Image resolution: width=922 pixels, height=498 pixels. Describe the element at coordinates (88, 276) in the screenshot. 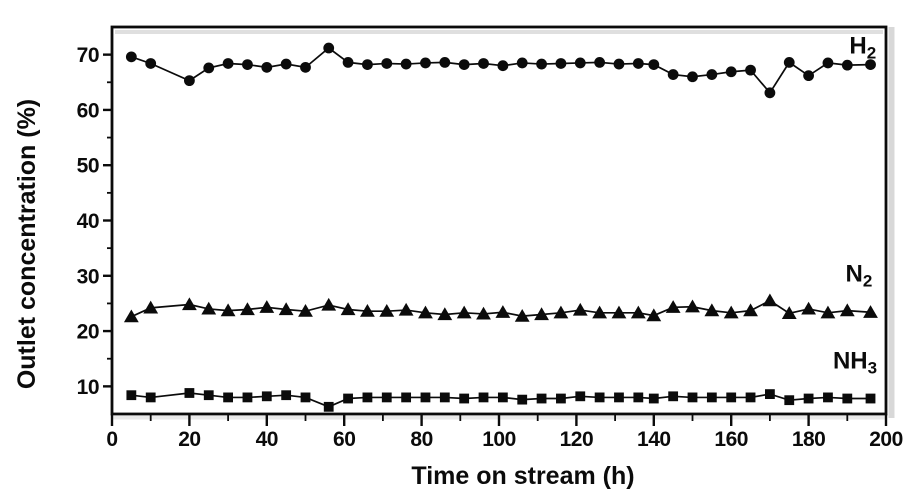

I see `y-tick-label: 30` at that location.